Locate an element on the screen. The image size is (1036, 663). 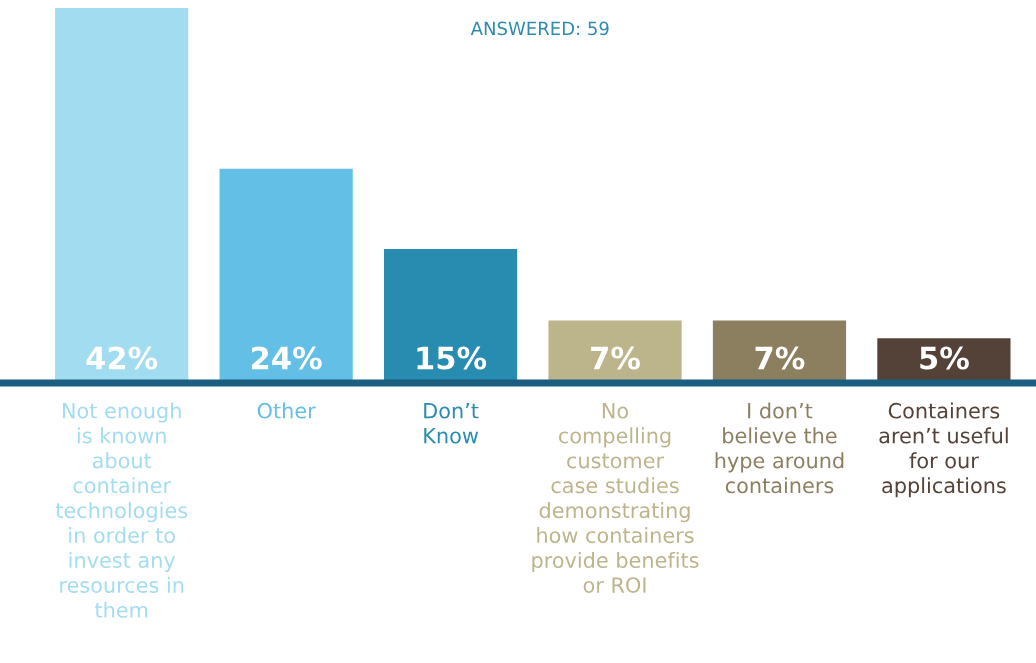
x-tick-label: Don’t Know is located at coordinates (451, 423).